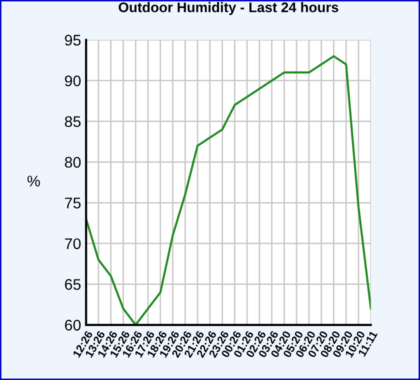 This screenshot has height=380, width=420. Describe the element at coordinates (72, 162) in the screenshot. I see `y-tick-label: 80` at that location.